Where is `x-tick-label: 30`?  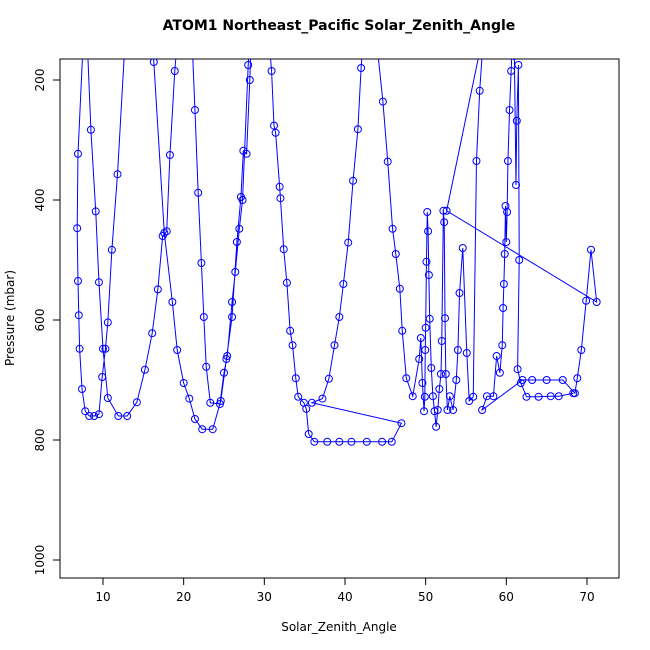 x-tick-label: 30 is located at coordinates (264, 597).